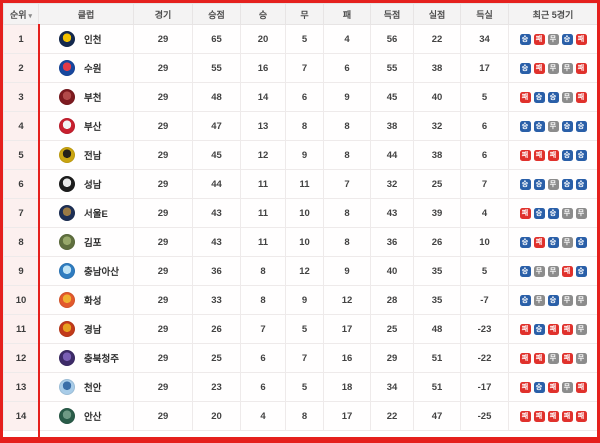  I want to click on goal-diff-cell: 10, so click(484, 242).